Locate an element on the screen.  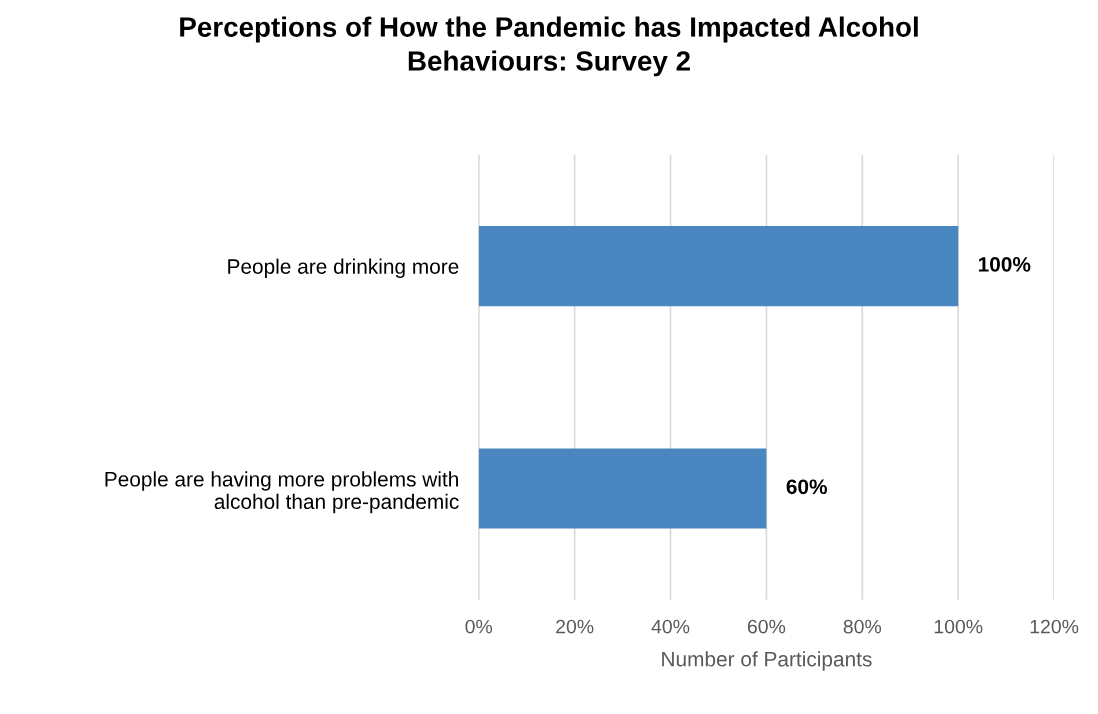
x-tick-label: 80% is located at coordinates (862, 626).